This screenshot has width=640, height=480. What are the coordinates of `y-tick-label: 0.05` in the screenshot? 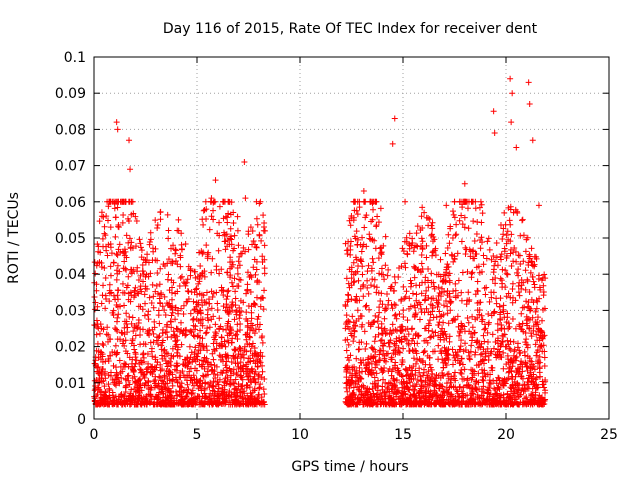 It's located at (70, 239).